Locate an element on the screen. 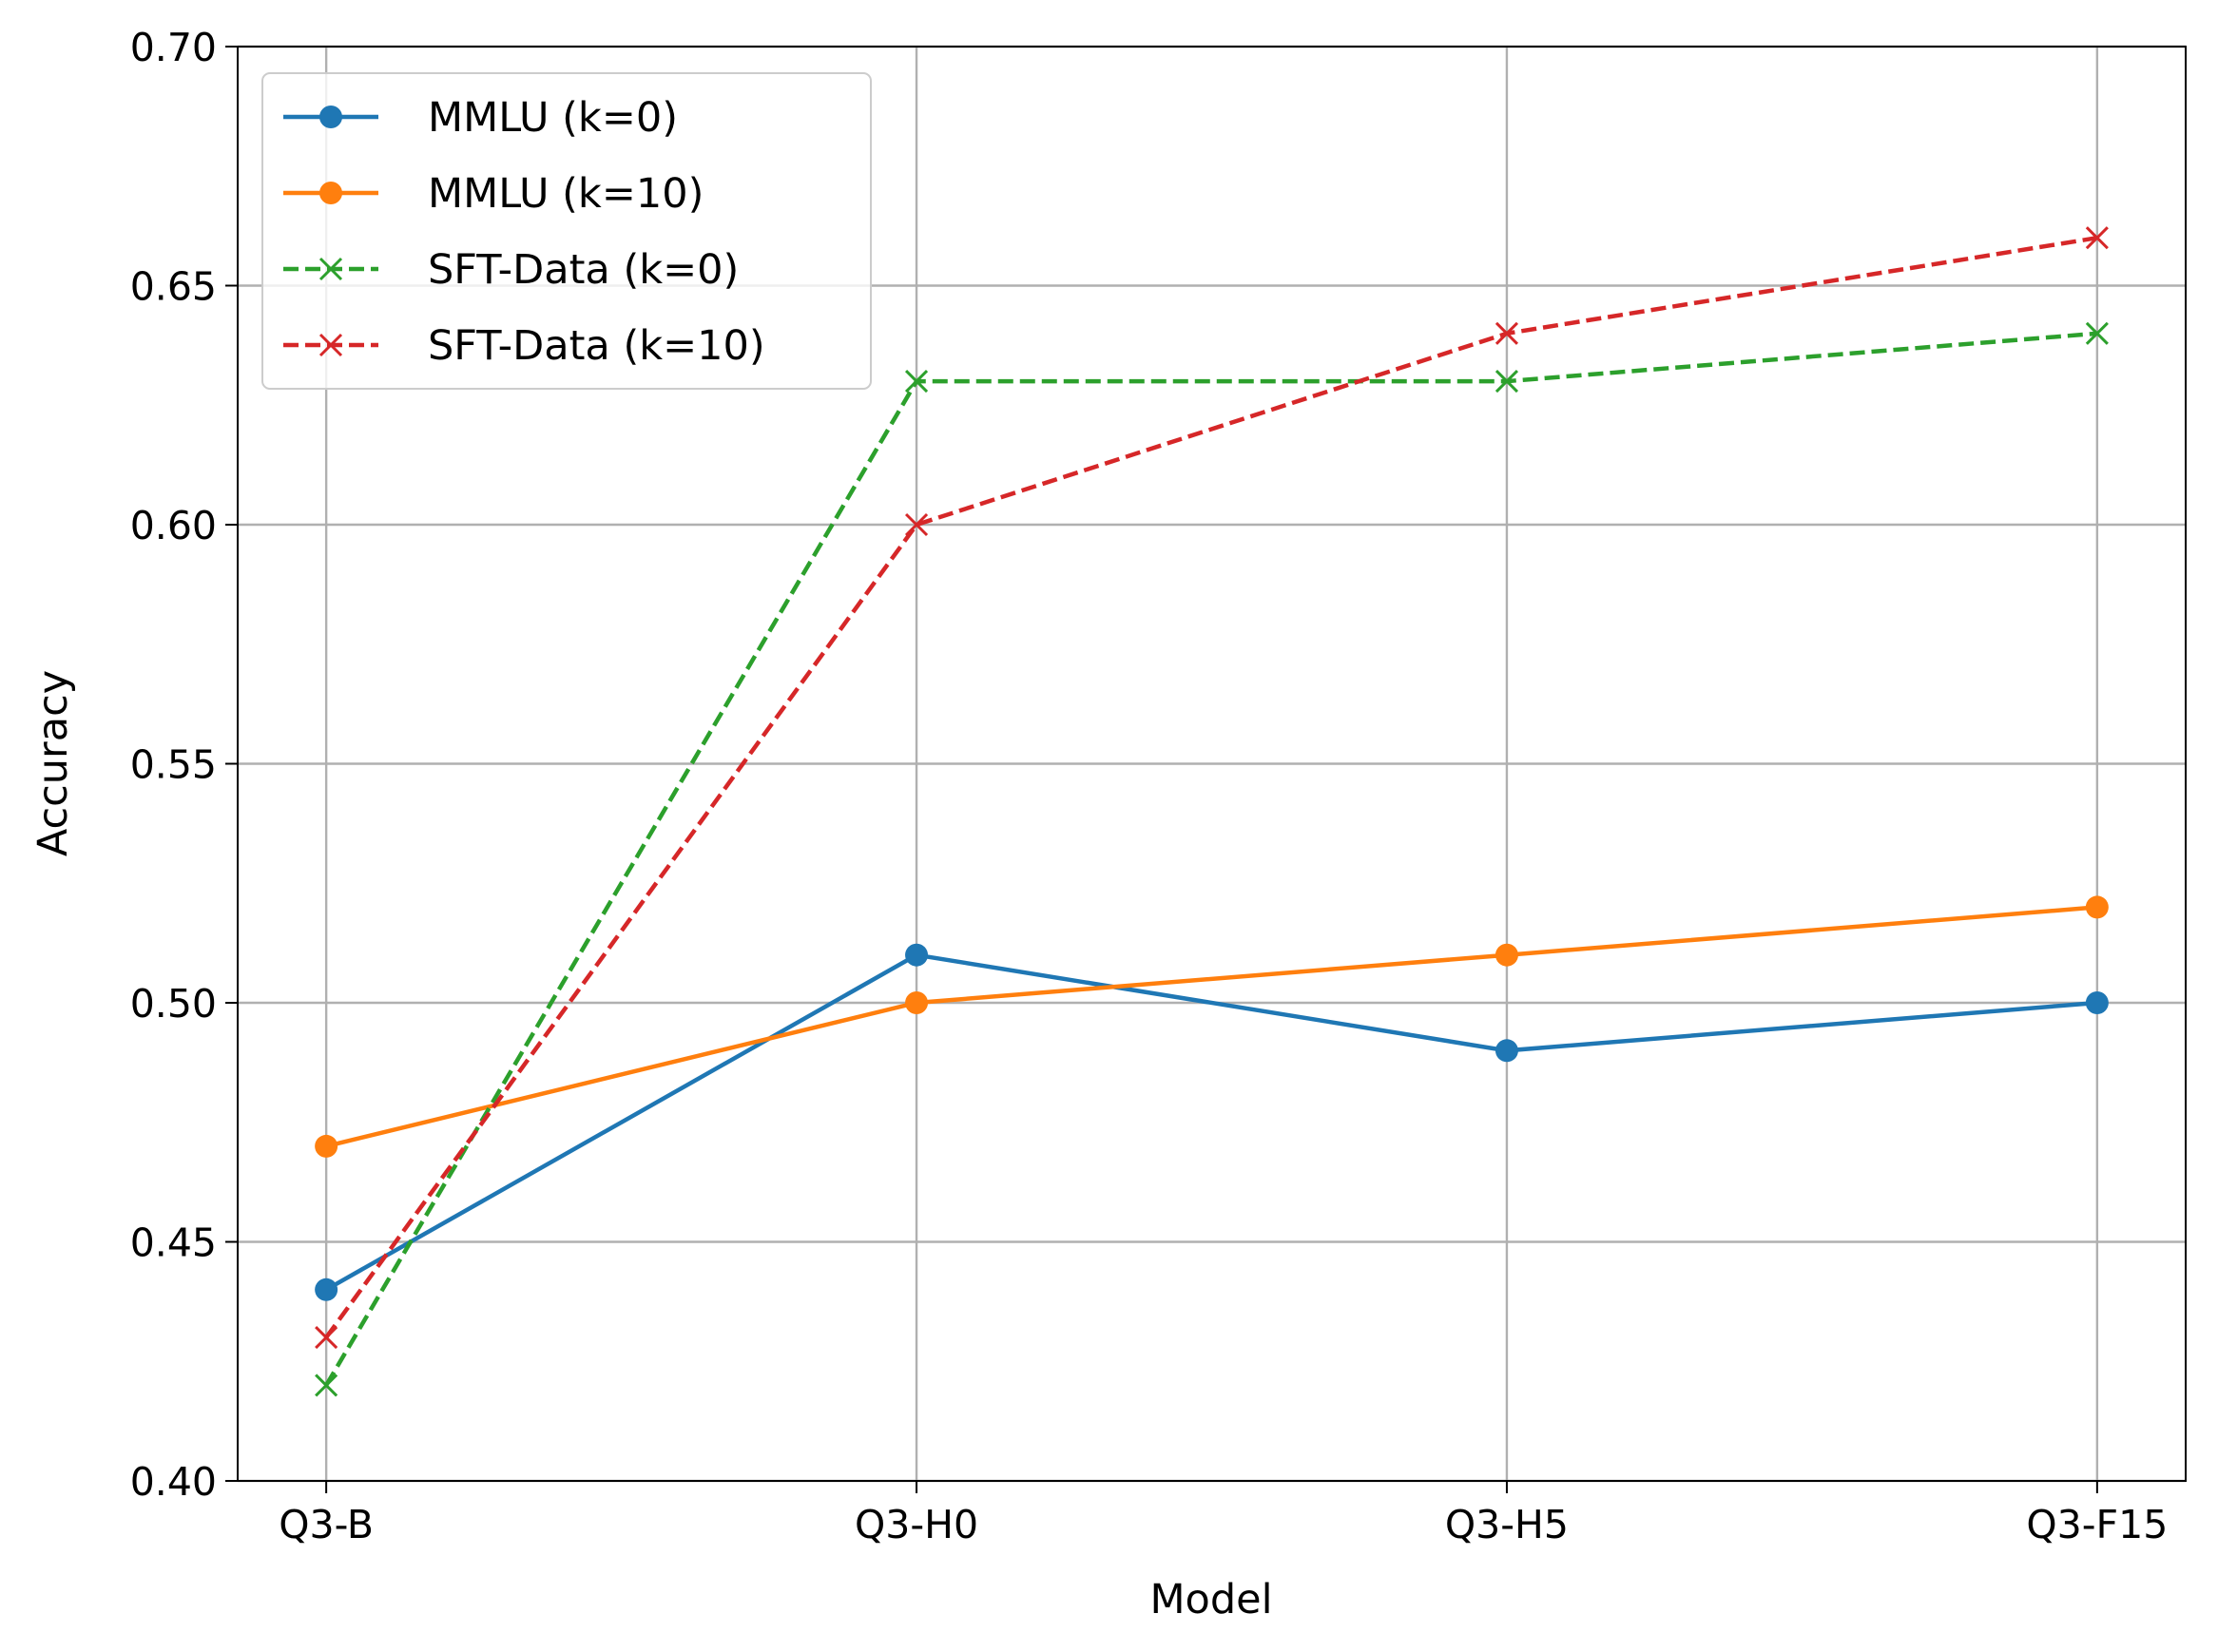  x-tick-label: Q3-H5 is located at coordinates (1507, 1524).